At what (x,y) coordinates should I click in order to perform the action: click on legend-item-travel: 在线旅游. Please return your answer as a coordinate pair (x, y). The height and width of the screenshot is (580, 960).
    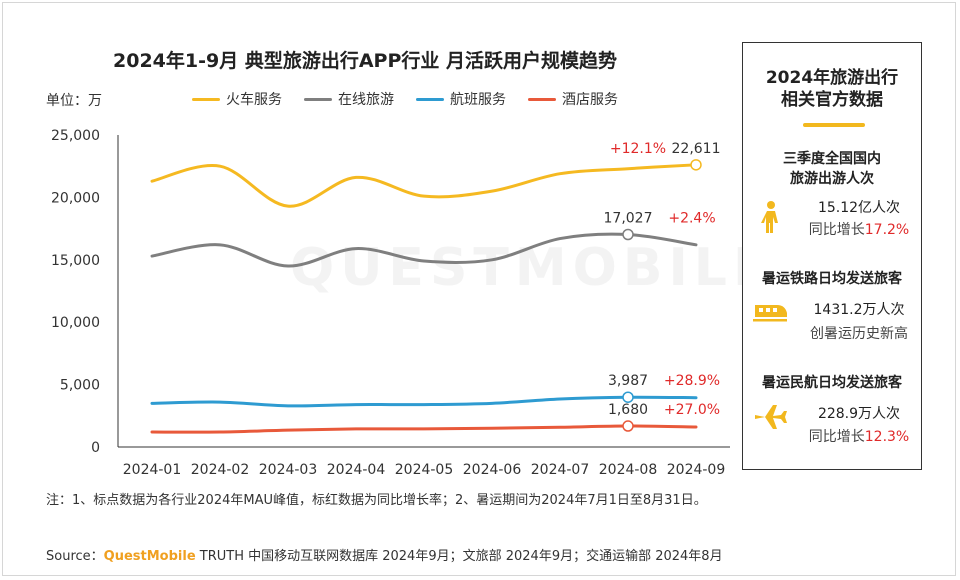
    Looking at the image, I should click on (349, 99).